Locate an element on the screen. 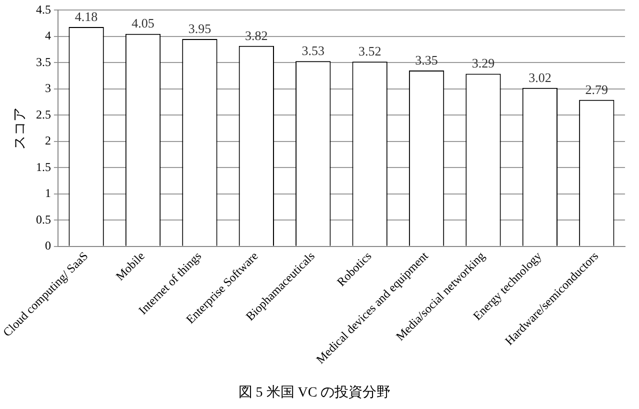 The height and width of the screenshot is (409, 639). y-tick-label: 0 is located at coordinates (47, 245).